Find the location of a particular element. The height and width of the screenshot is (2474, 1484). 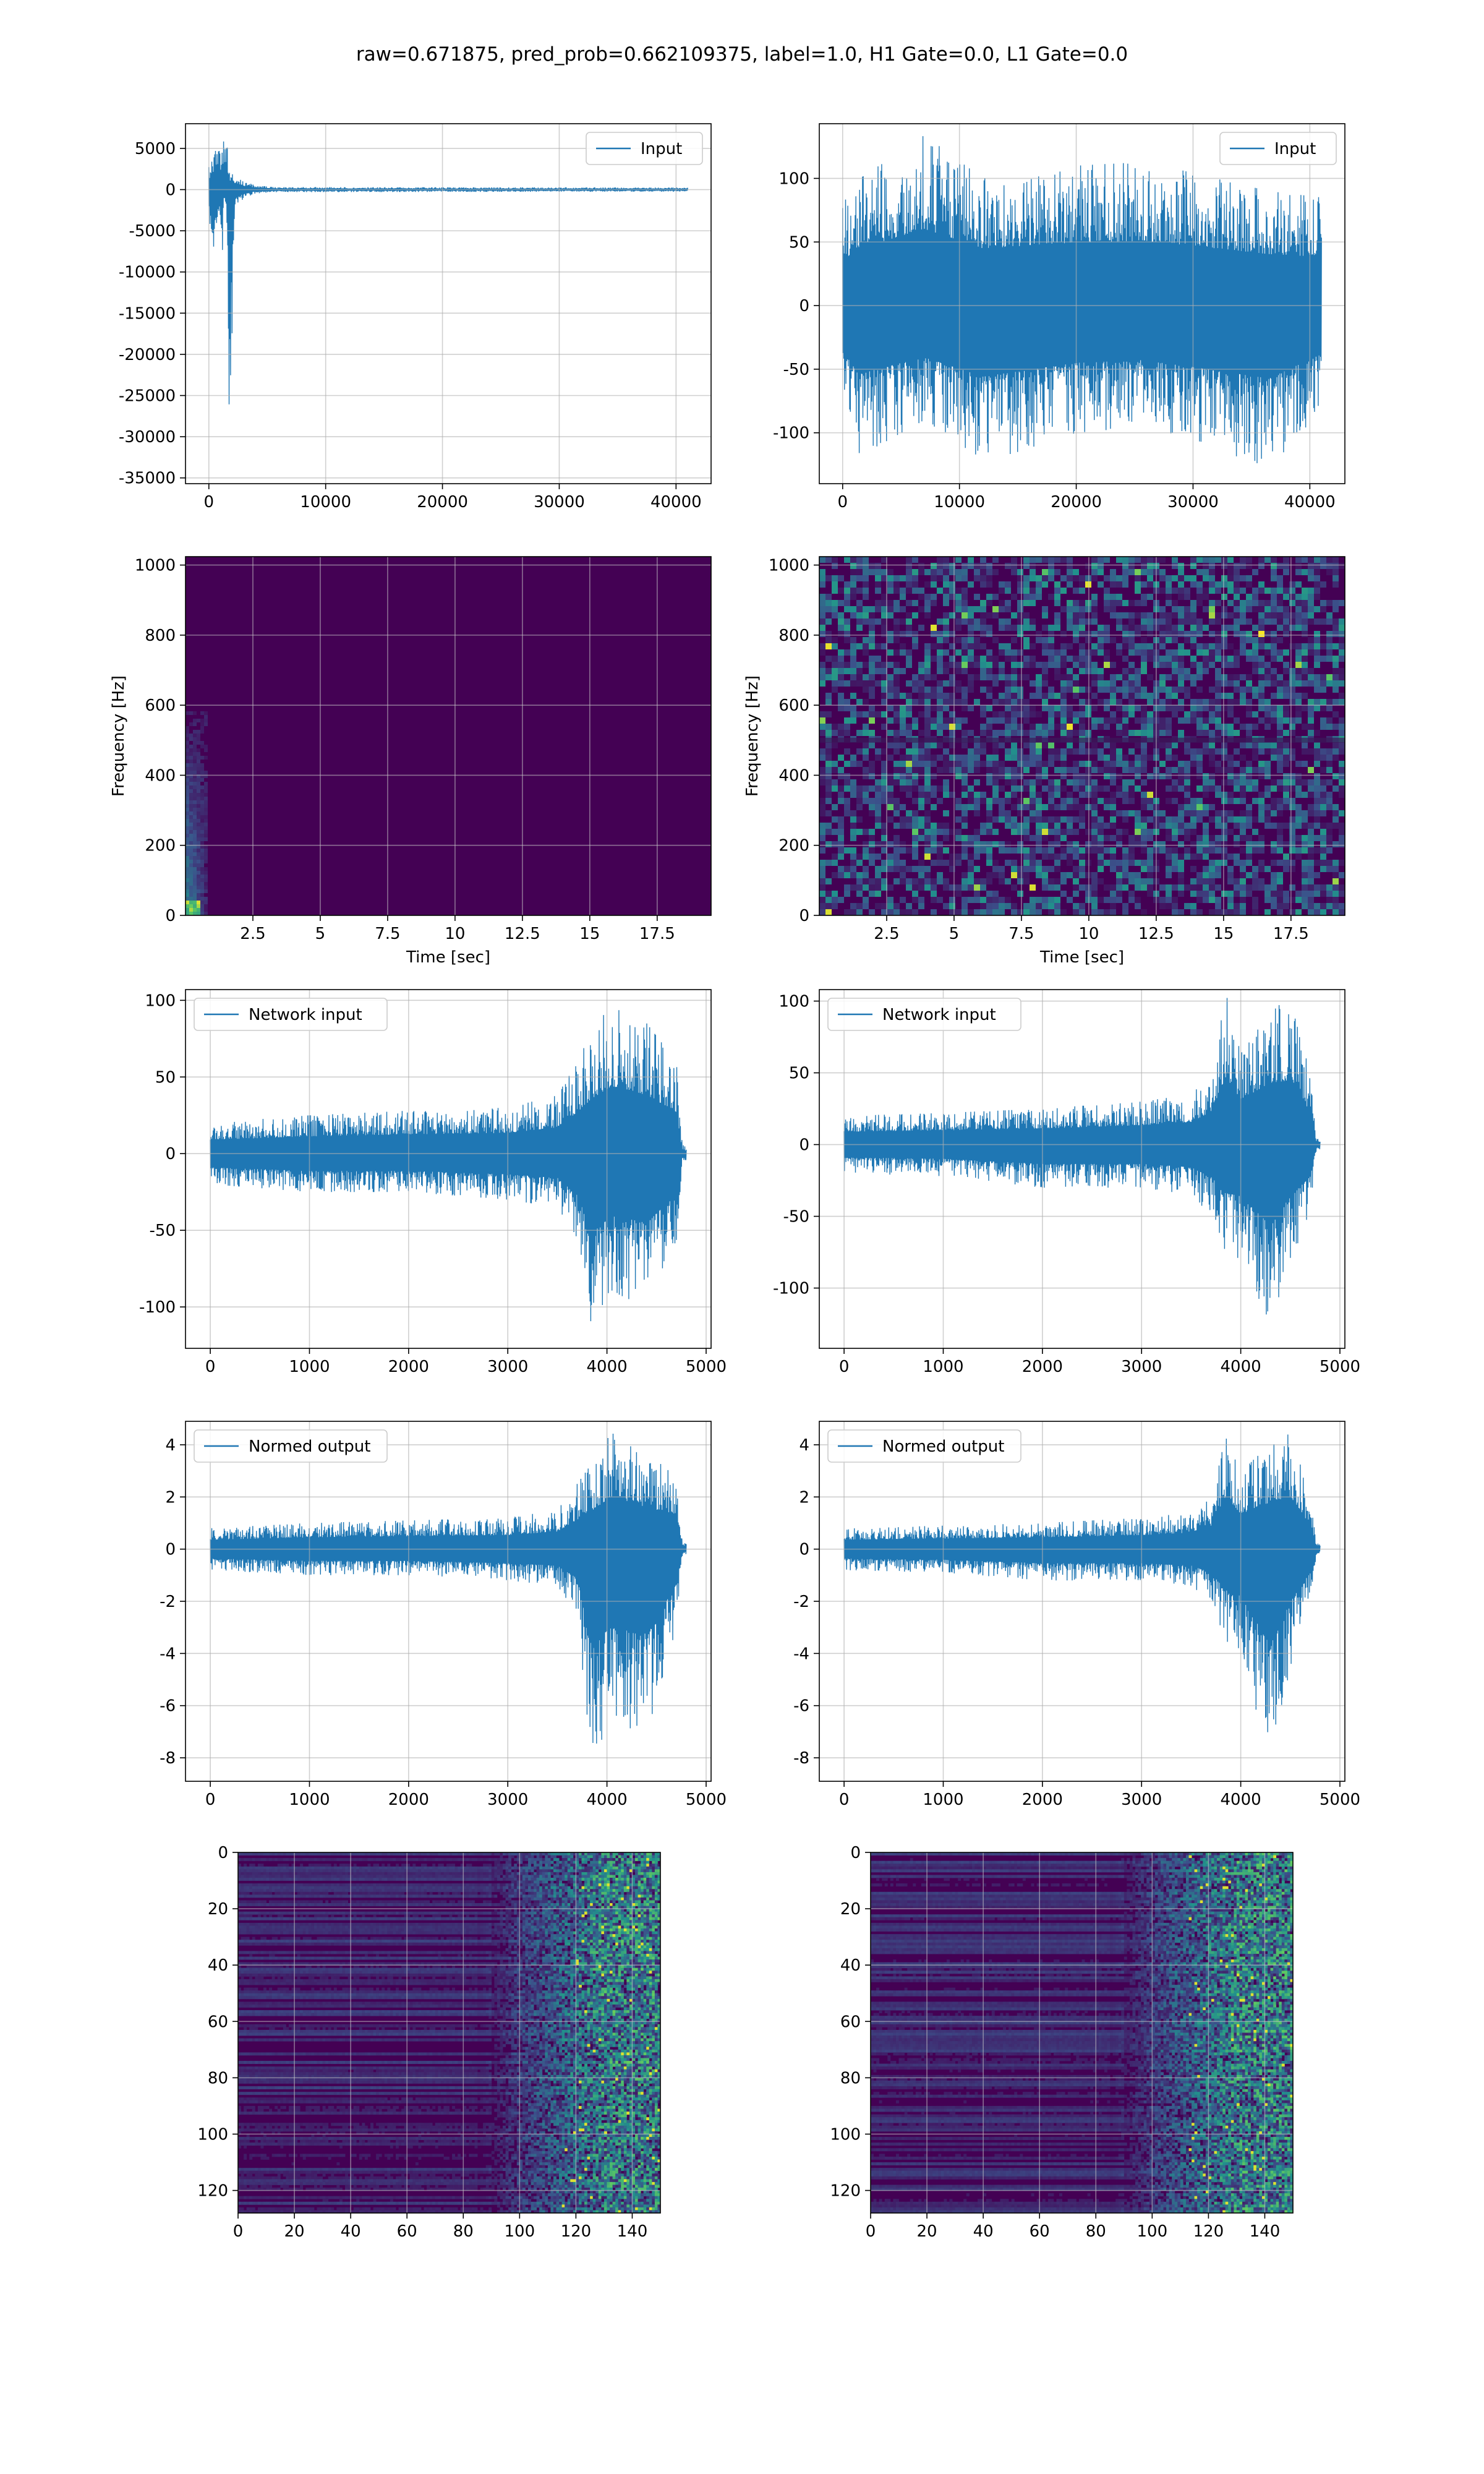

h1-spectrogram-cells is located at coordinates (197, 813).